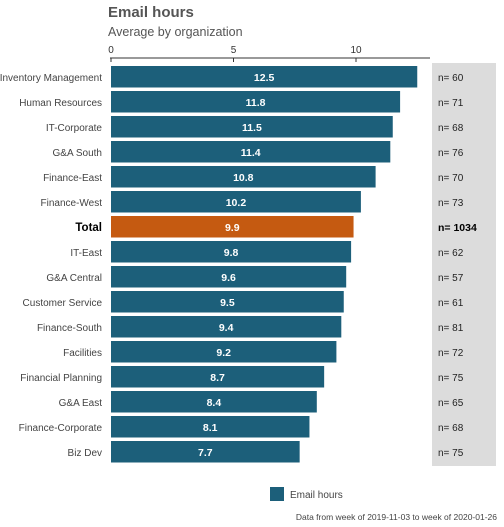 The height and width of the screenshot is (527, 504). I want to click on category-label: IT-East, so click(86, 253).